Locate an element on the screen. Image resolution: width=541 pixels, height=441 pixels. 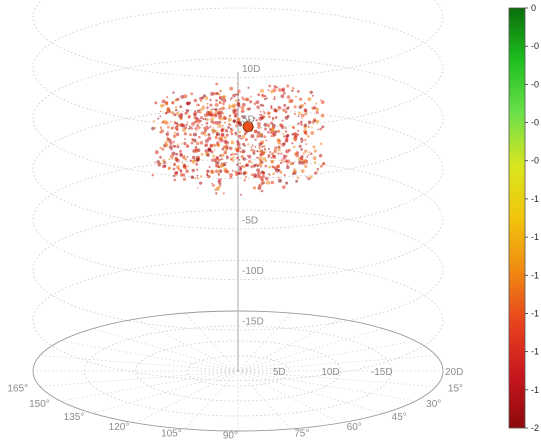
colorbar-tick-label: -1 is located at coordinates (535, 199).